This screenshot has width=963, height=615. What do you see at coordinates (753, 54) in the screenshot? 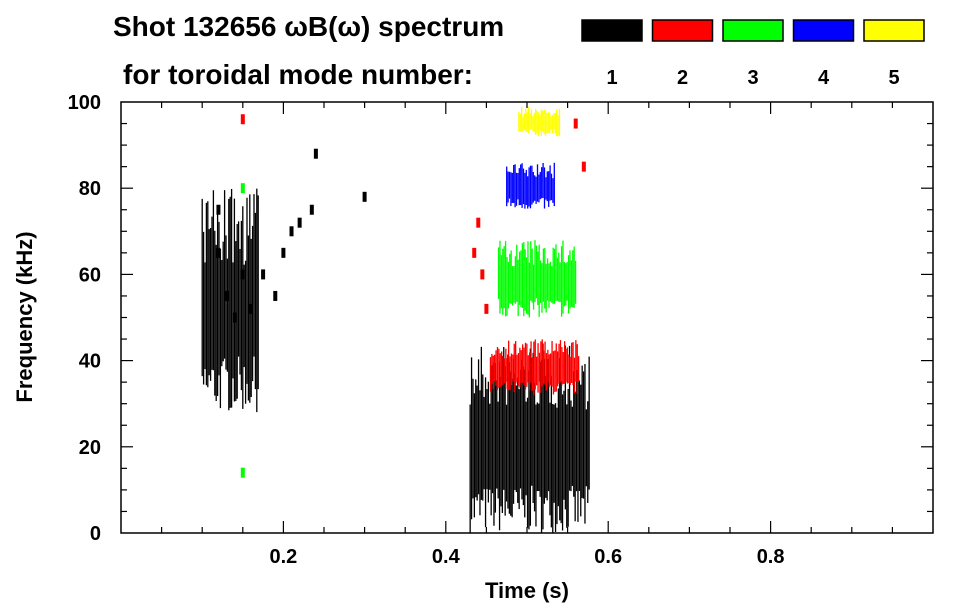
I see `legend: 1 2 3 4 5` at bounding box center [753, 54].